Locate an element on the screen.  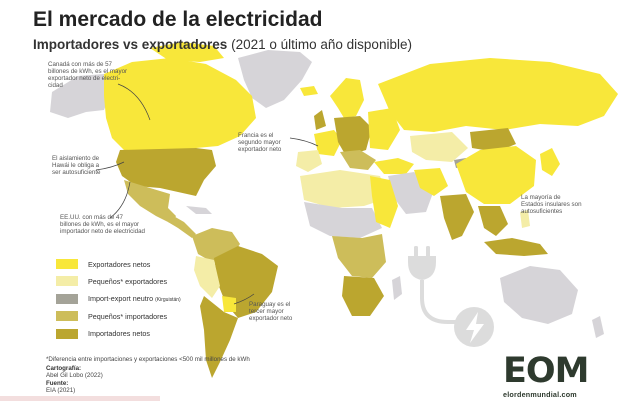
legend-label: Exportadores netos is located at coordinates (119, 264).